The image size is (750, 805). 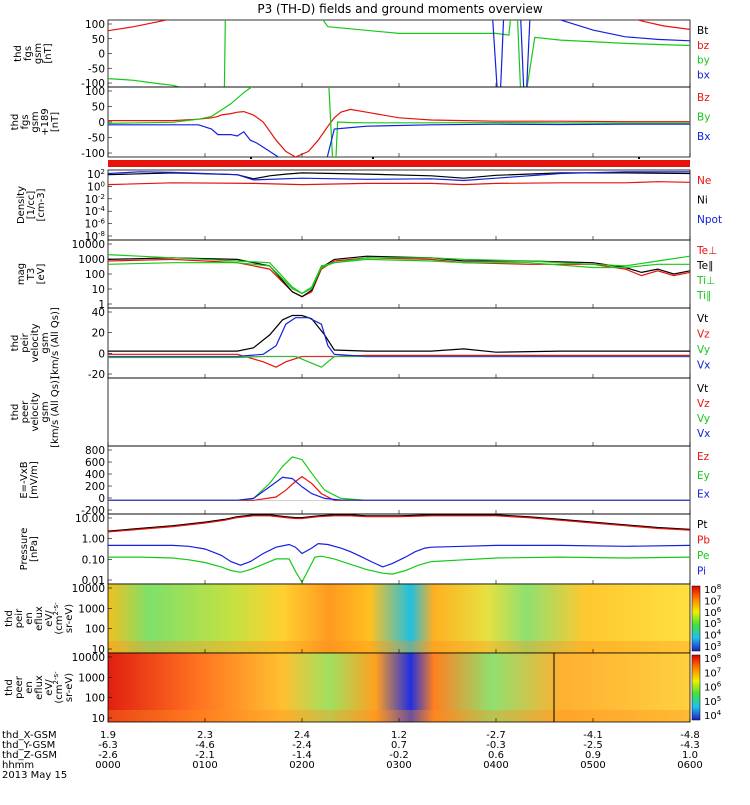 What do you see at coordinates (703, 61) in the screenshot?
I see `legend-entry: by` at bounding box center [703, 61].